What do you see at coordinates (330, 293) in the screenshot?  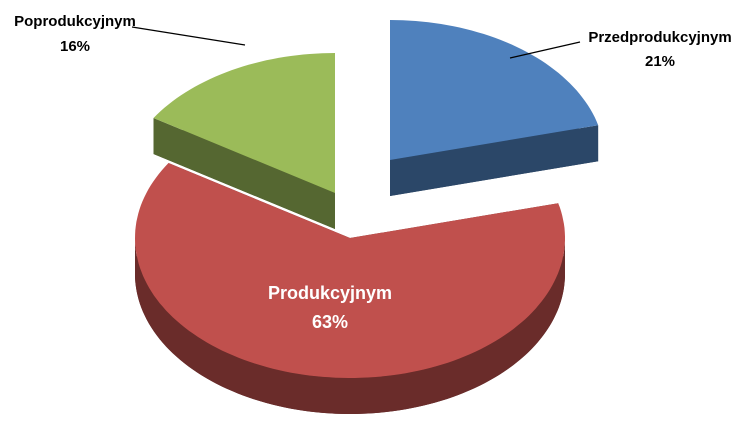 I see `slice-label: Produkcyjnym` at bounding box center [330, 293].